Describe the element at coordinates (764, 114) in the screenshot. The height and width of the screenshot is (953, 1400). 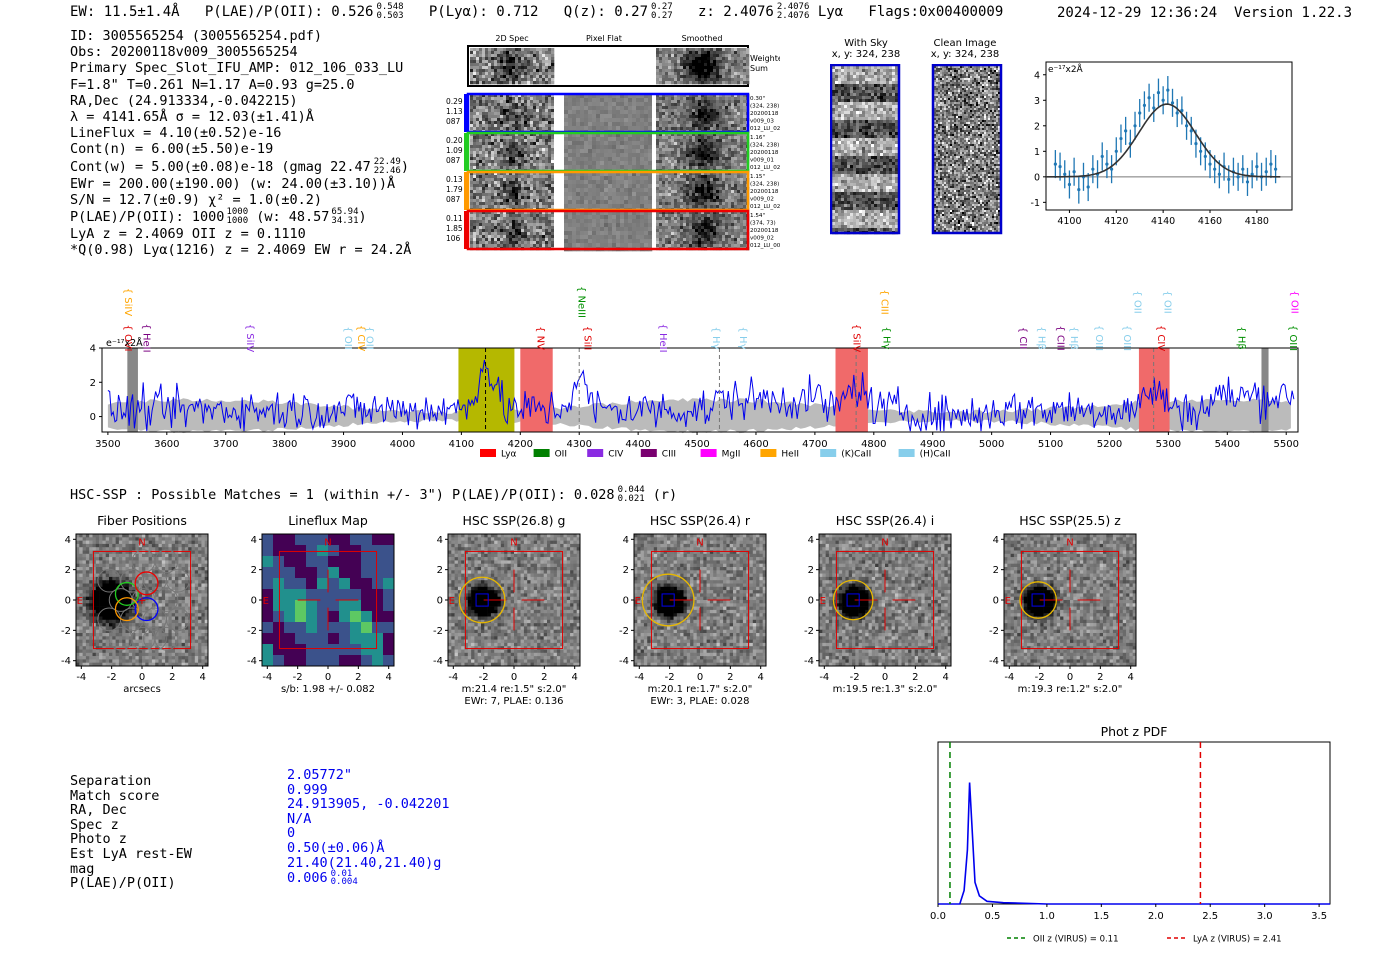
I see `fiber-row-info: 20200118` at that location.